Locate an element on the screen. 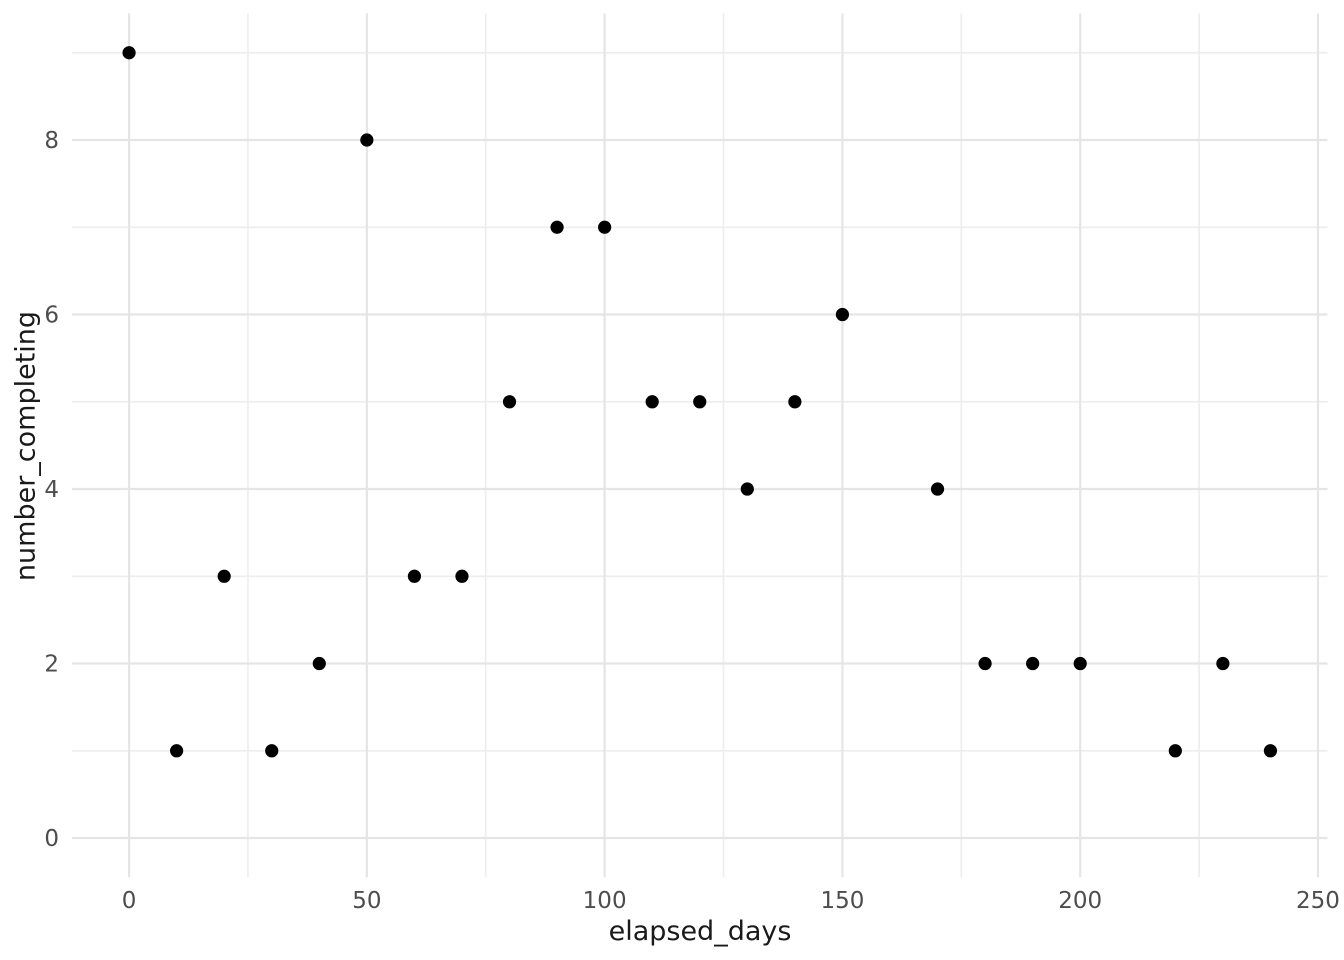  y-tick-label: 0 is located at coordinates (51, 839).